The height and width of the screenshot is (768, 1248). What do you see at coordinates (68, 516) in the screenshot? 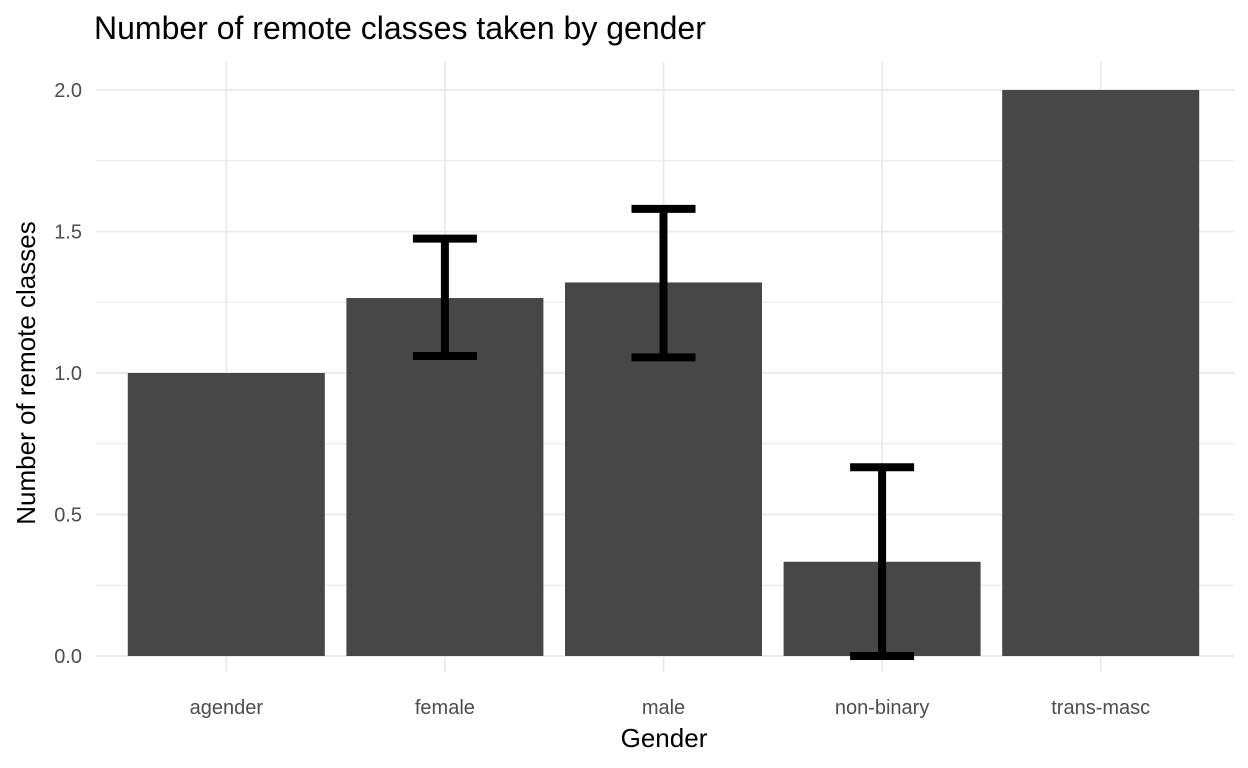
I see `y-tick-label: 0.5` at bounding box center [68, 516].